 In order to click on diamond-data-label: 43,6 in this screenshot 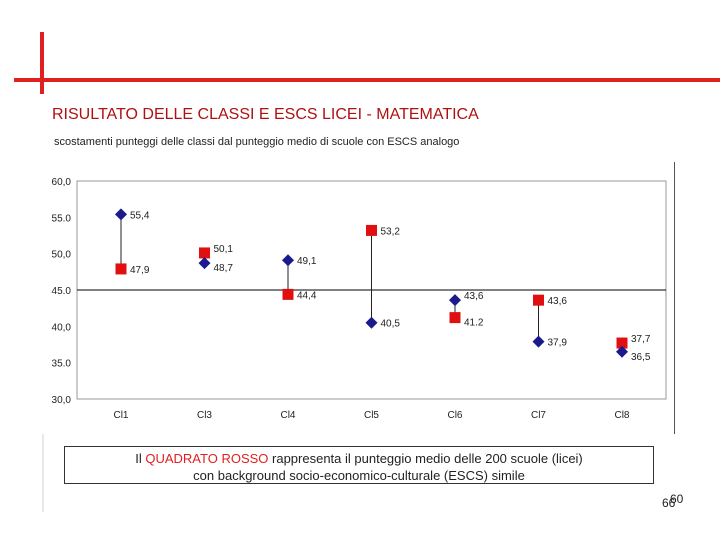, I will do `click(474, 296)`.